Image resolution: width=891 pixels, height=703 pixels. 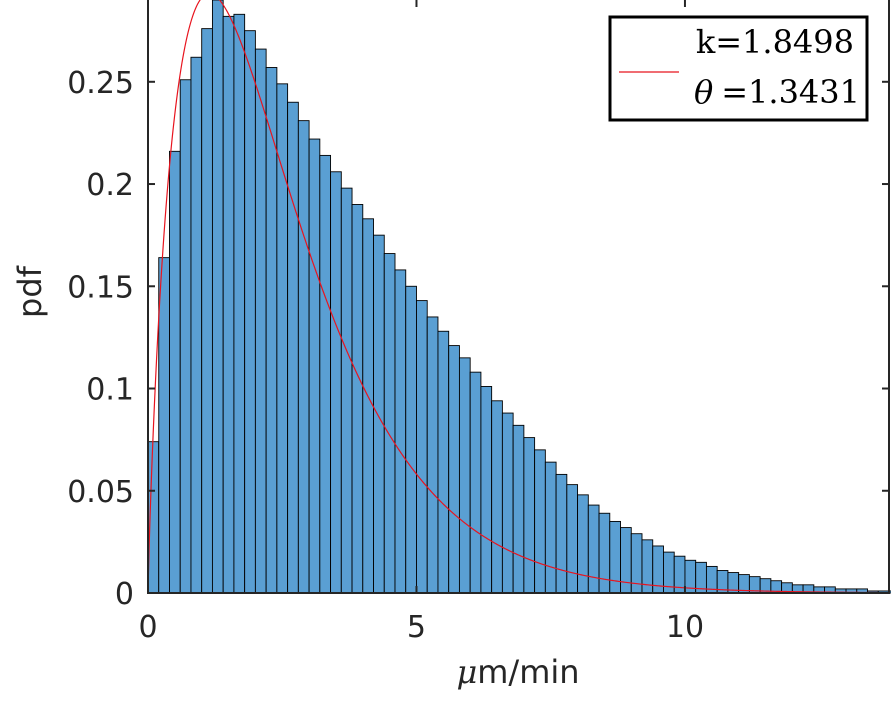 I want to click on x-tick-label: 10, so click(x=685, y=627).